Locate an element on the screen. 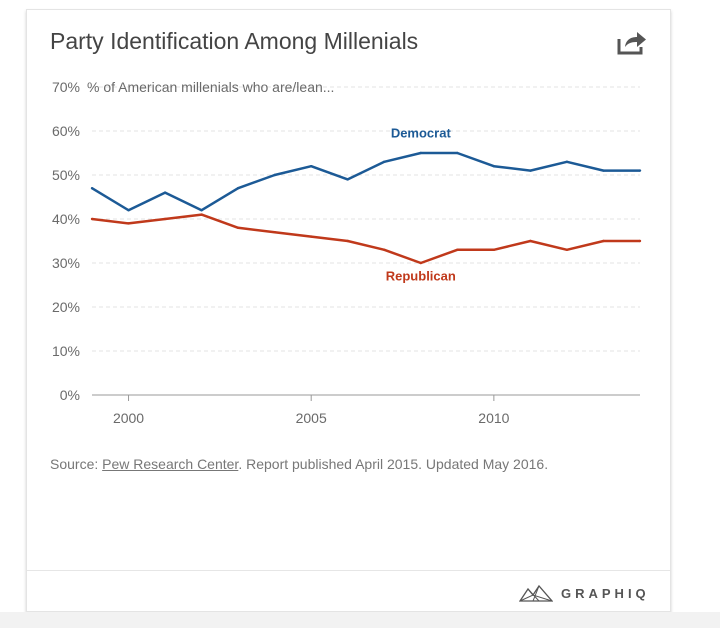  share-icon is located at coordinates (632, 43).